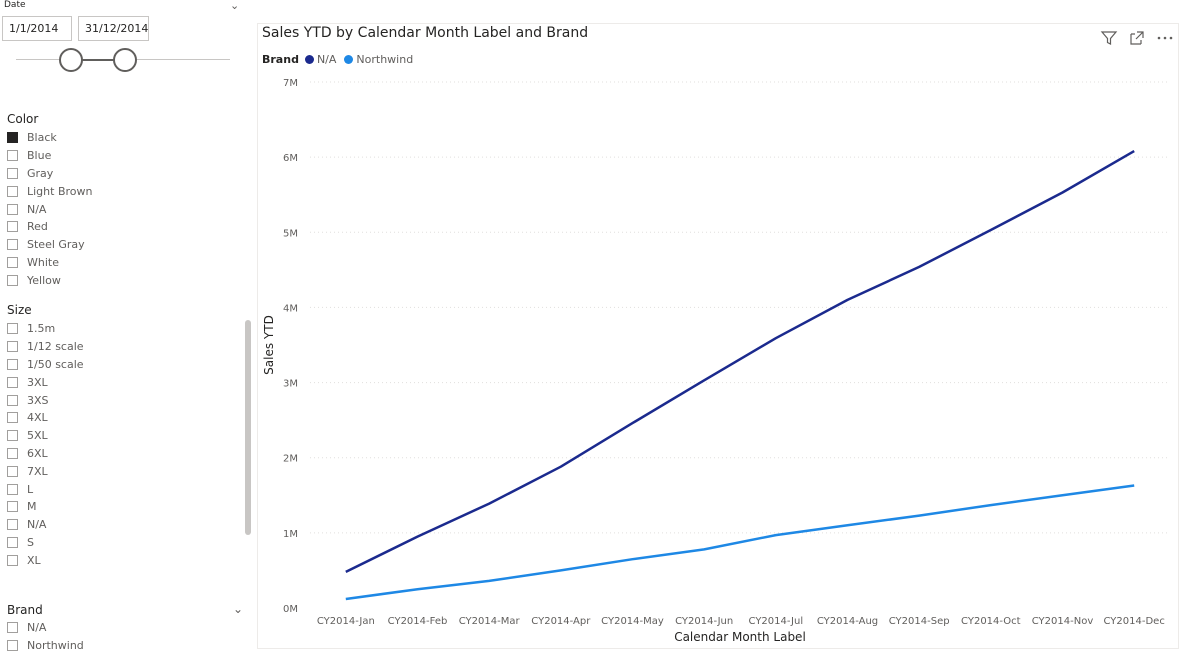 This screenshot has width=1189, height=658. I want to click on size-item: N/A, so click(122, 525).